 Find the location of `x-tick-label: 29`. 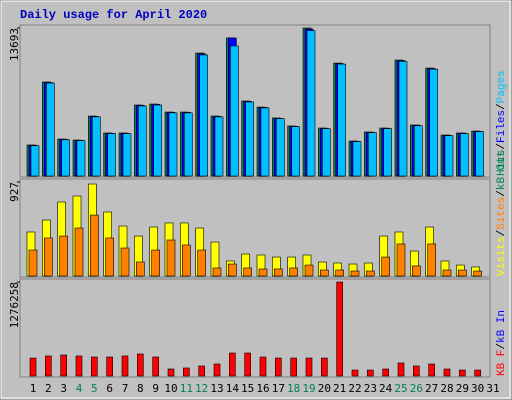

x-tick-label: 29 is located at coordinates (462, 388).